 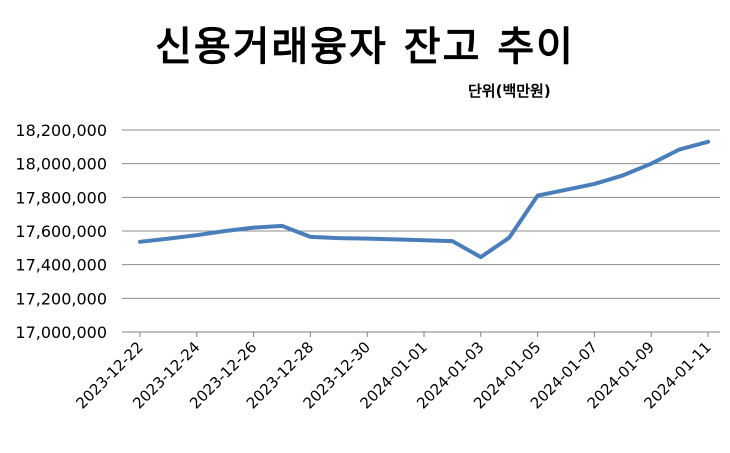 I want to click on y-tick-label: 17,400,000, so click(x=61, y=265).